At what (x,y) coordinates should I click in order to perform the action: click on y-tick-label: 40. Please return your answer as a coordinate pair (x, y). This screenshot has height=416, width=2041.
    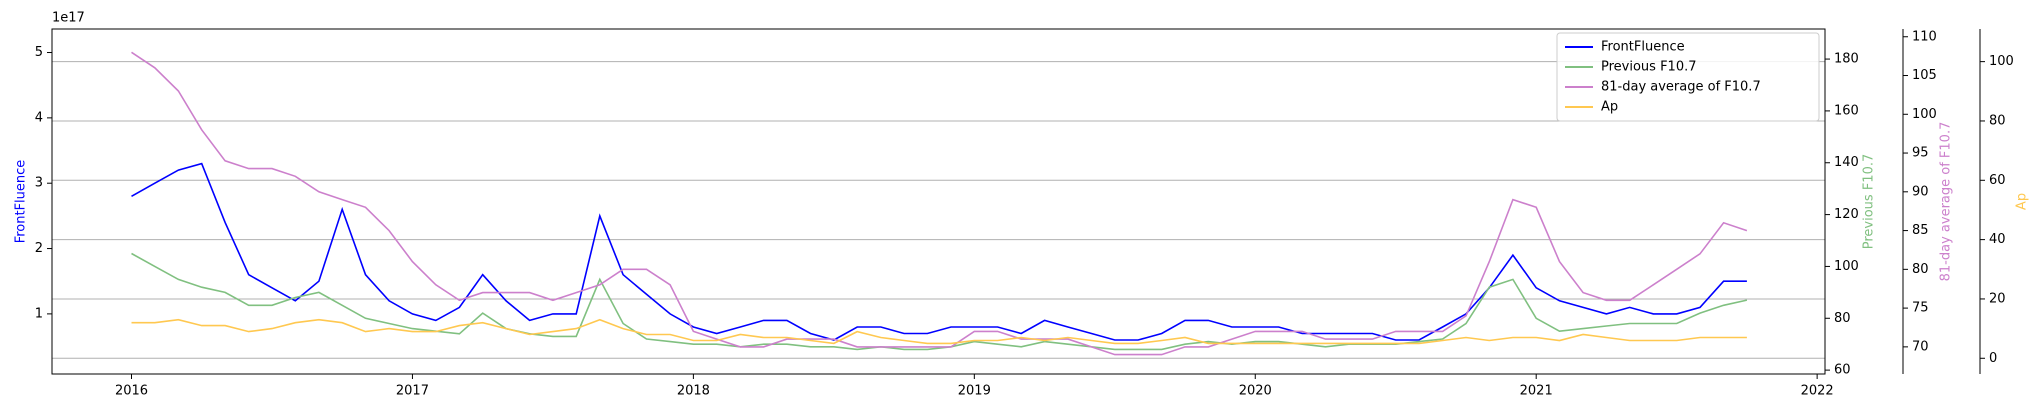
    Looking at the image, I should click on (1997, 239).